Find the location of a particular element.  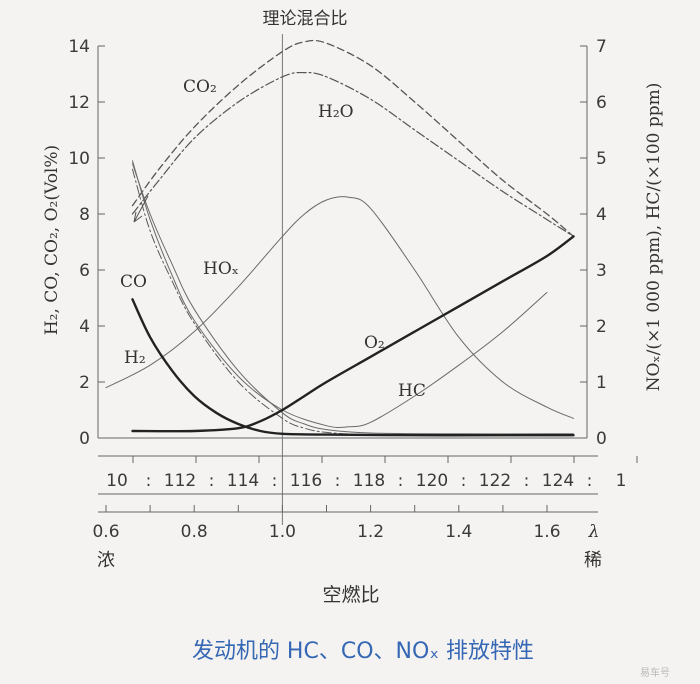

afr-tick-label: 10 is located at coordinates (117, 481).